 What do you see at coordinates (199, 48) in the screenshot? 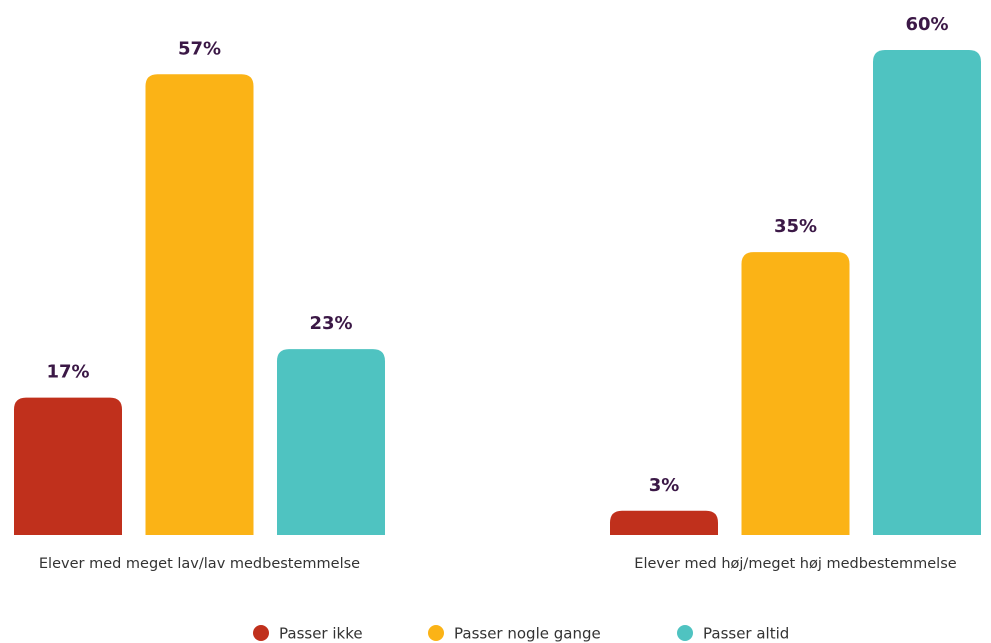
I see `value-label: 57%` at bounding box center [199, 48].